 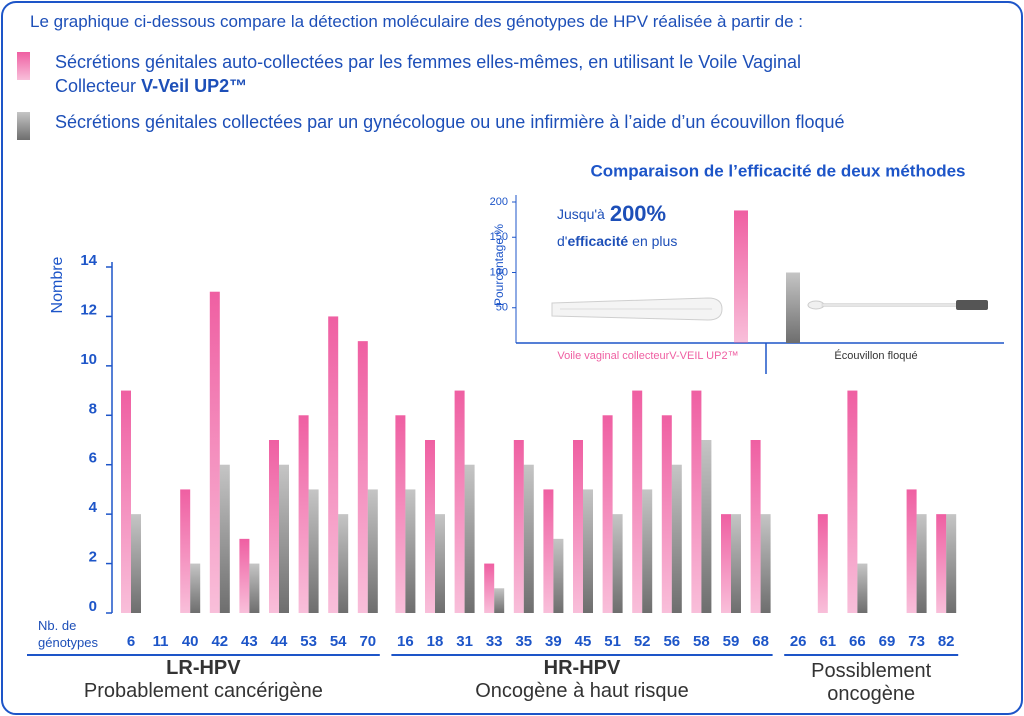 I want to click on x-tick-label: 69, so click(x=887, y=641).